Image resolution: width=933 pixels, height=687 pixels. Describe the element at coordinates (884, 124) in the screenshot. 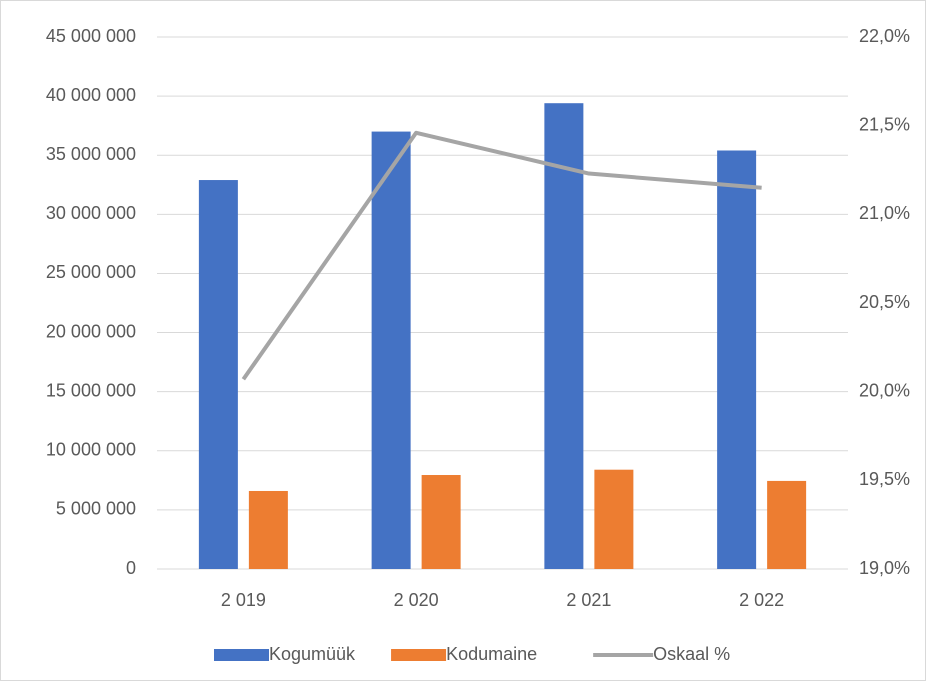

I see `y2-tick-label: 21,5%` at that location.